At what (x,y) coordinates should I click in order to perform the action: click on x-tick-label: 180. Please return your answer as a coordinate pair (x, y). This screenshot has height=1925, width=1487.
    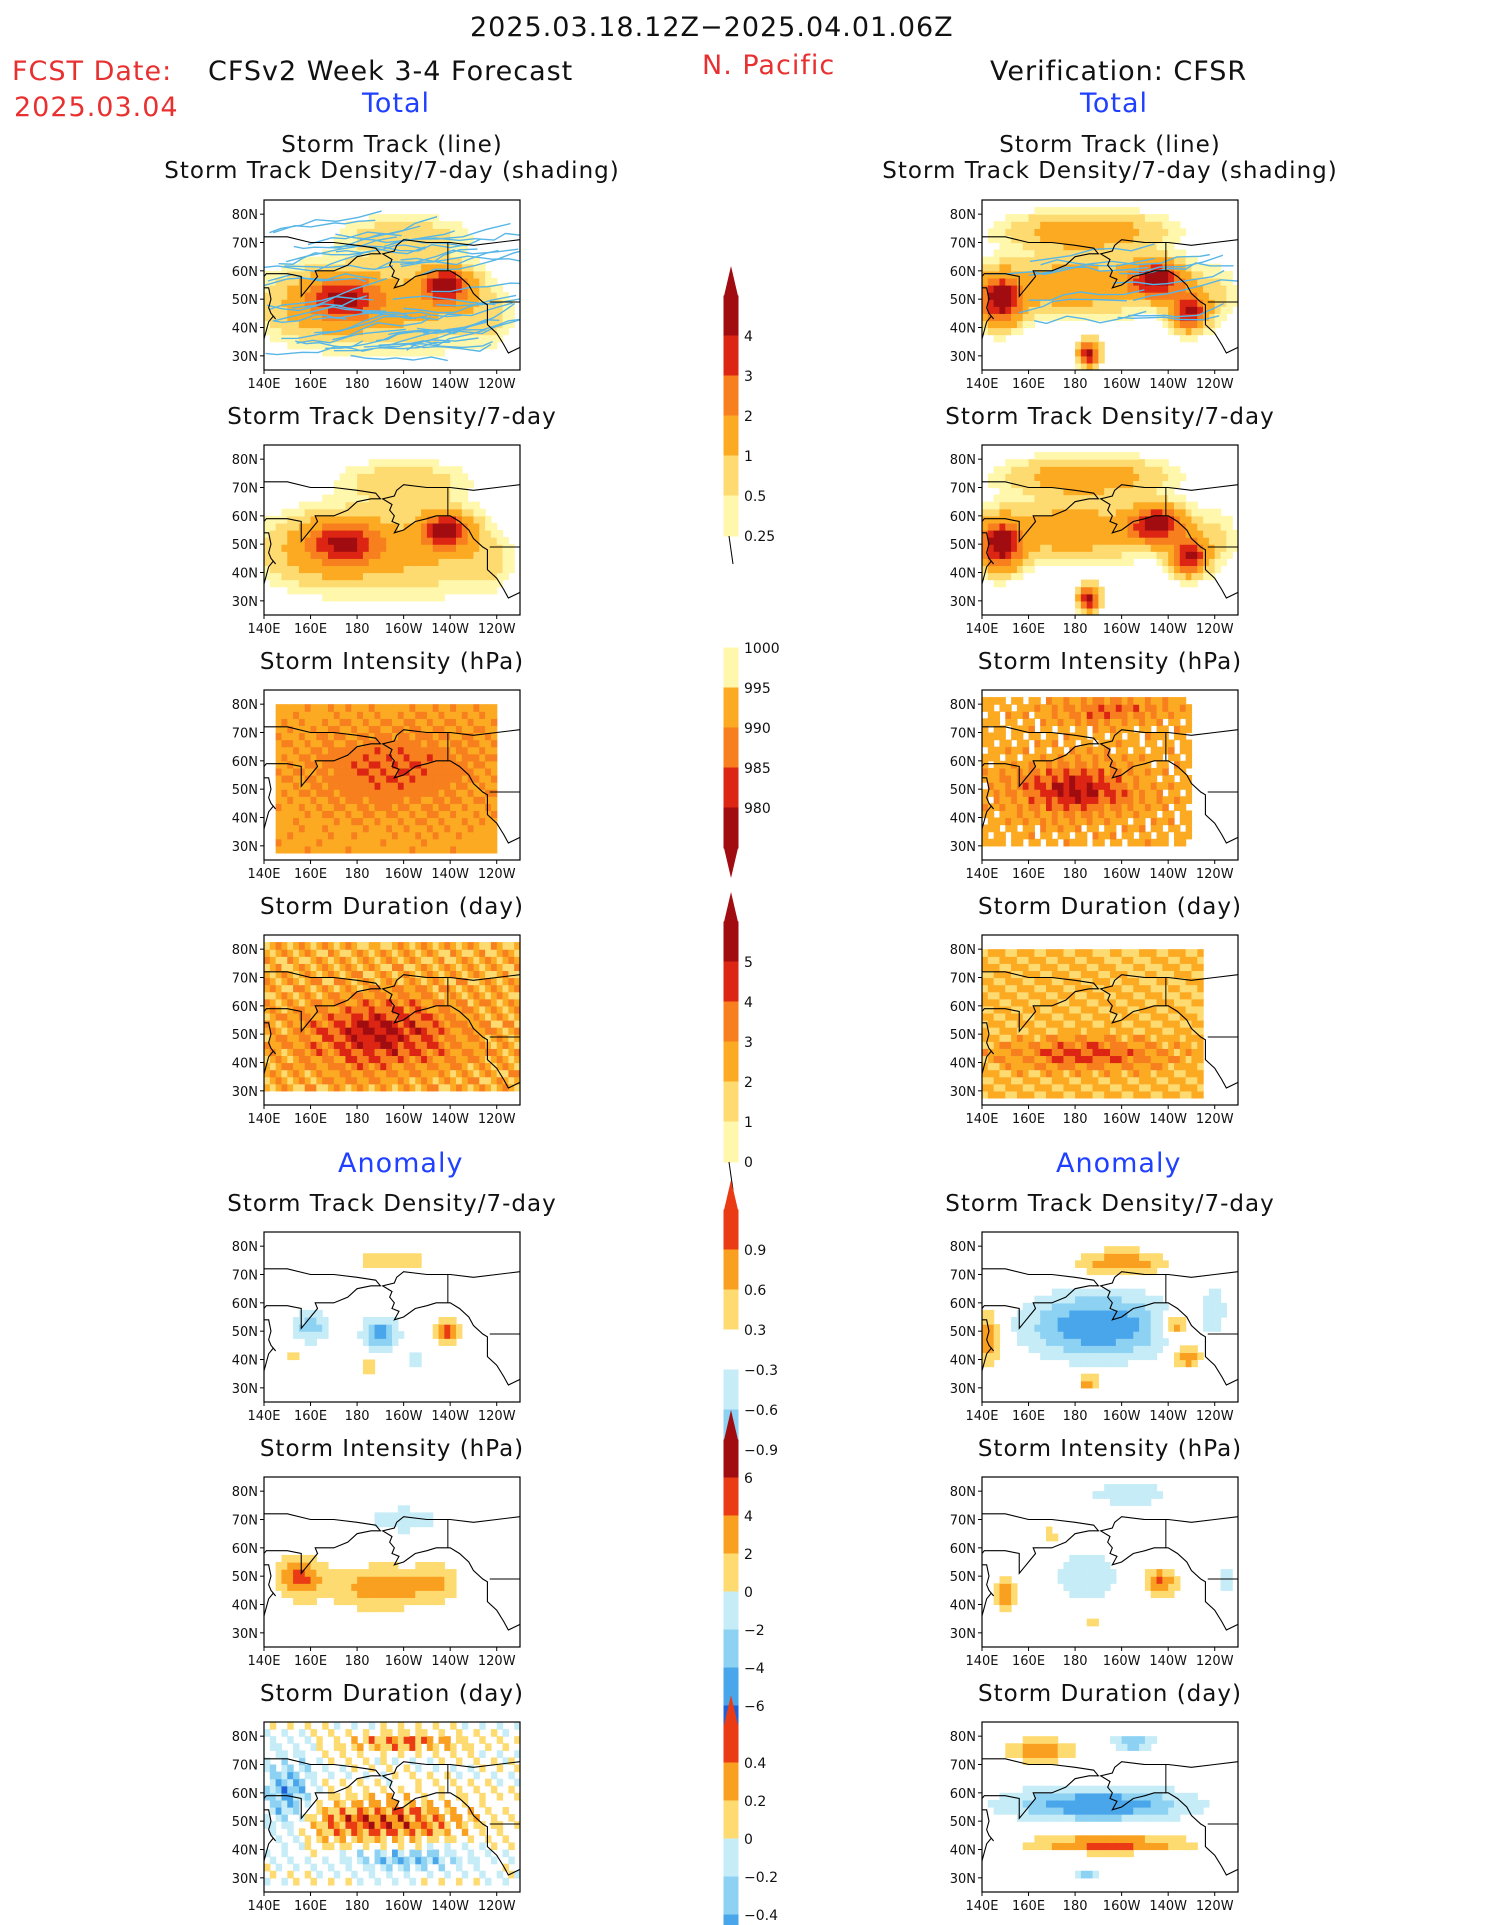
    Looking at the image, I should click on (1075, 384).